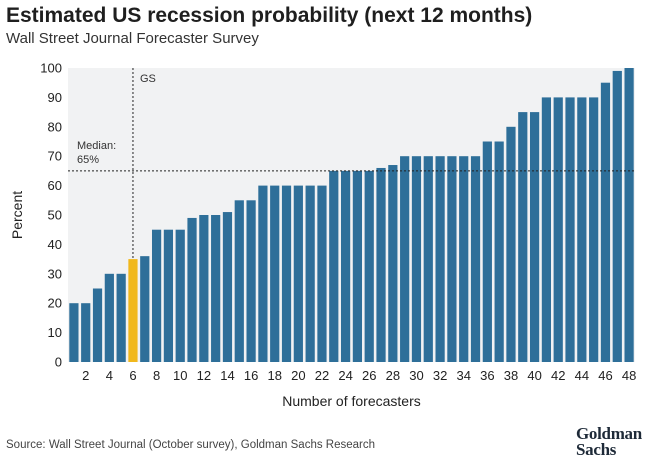  Describe the element at coordinates (605, 375) in the screenshot. I see `x-tick-label: 46` at that location.